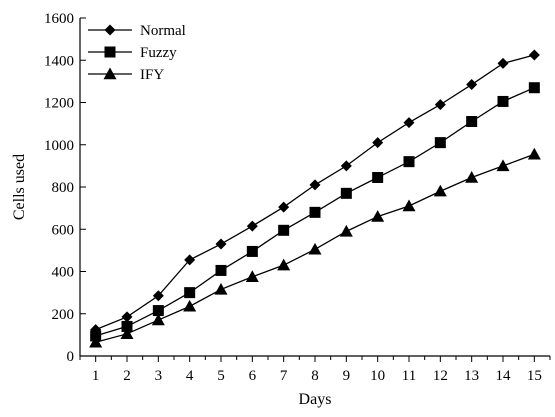 The image size is (555, 417). I want to click on x-tick-label: 6, so click(253, 376).